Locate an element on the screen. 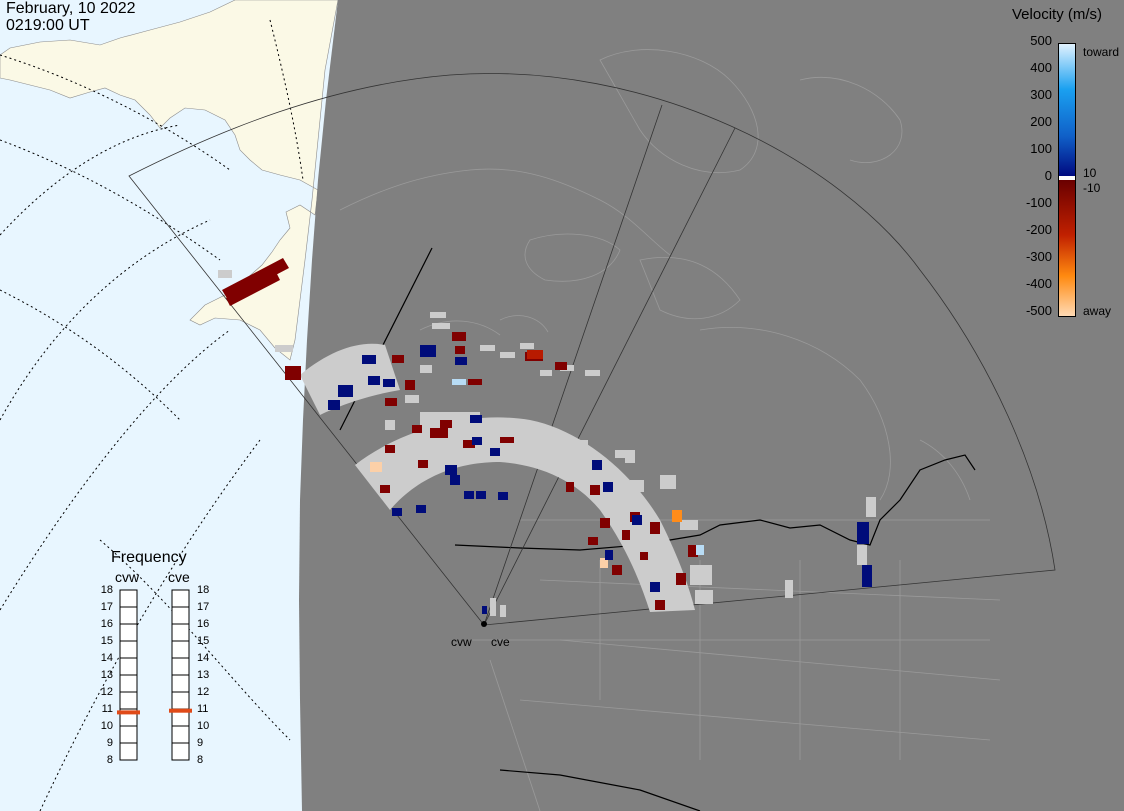 Image resolution: width=1124 pixels, height=811 pixels. velocity-toward-max-cells is located at coordinates (578, 467).